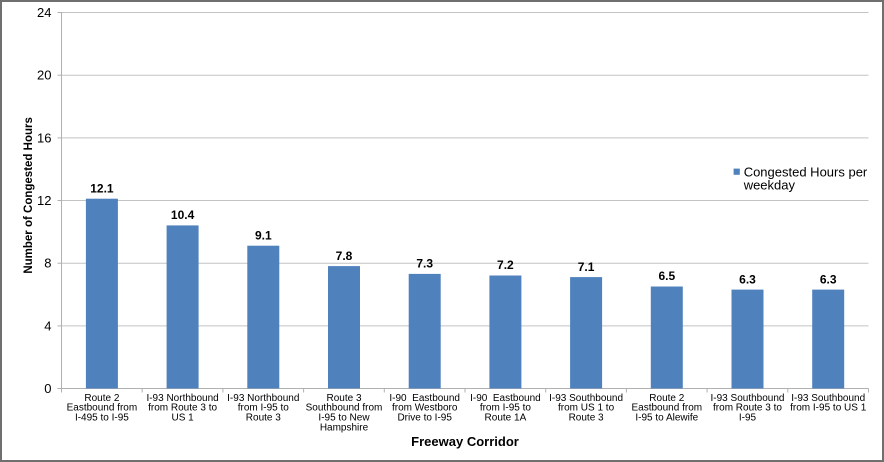 The image size is (884, 462). I want to click on svg-text: 7.1, so click(586, 267).